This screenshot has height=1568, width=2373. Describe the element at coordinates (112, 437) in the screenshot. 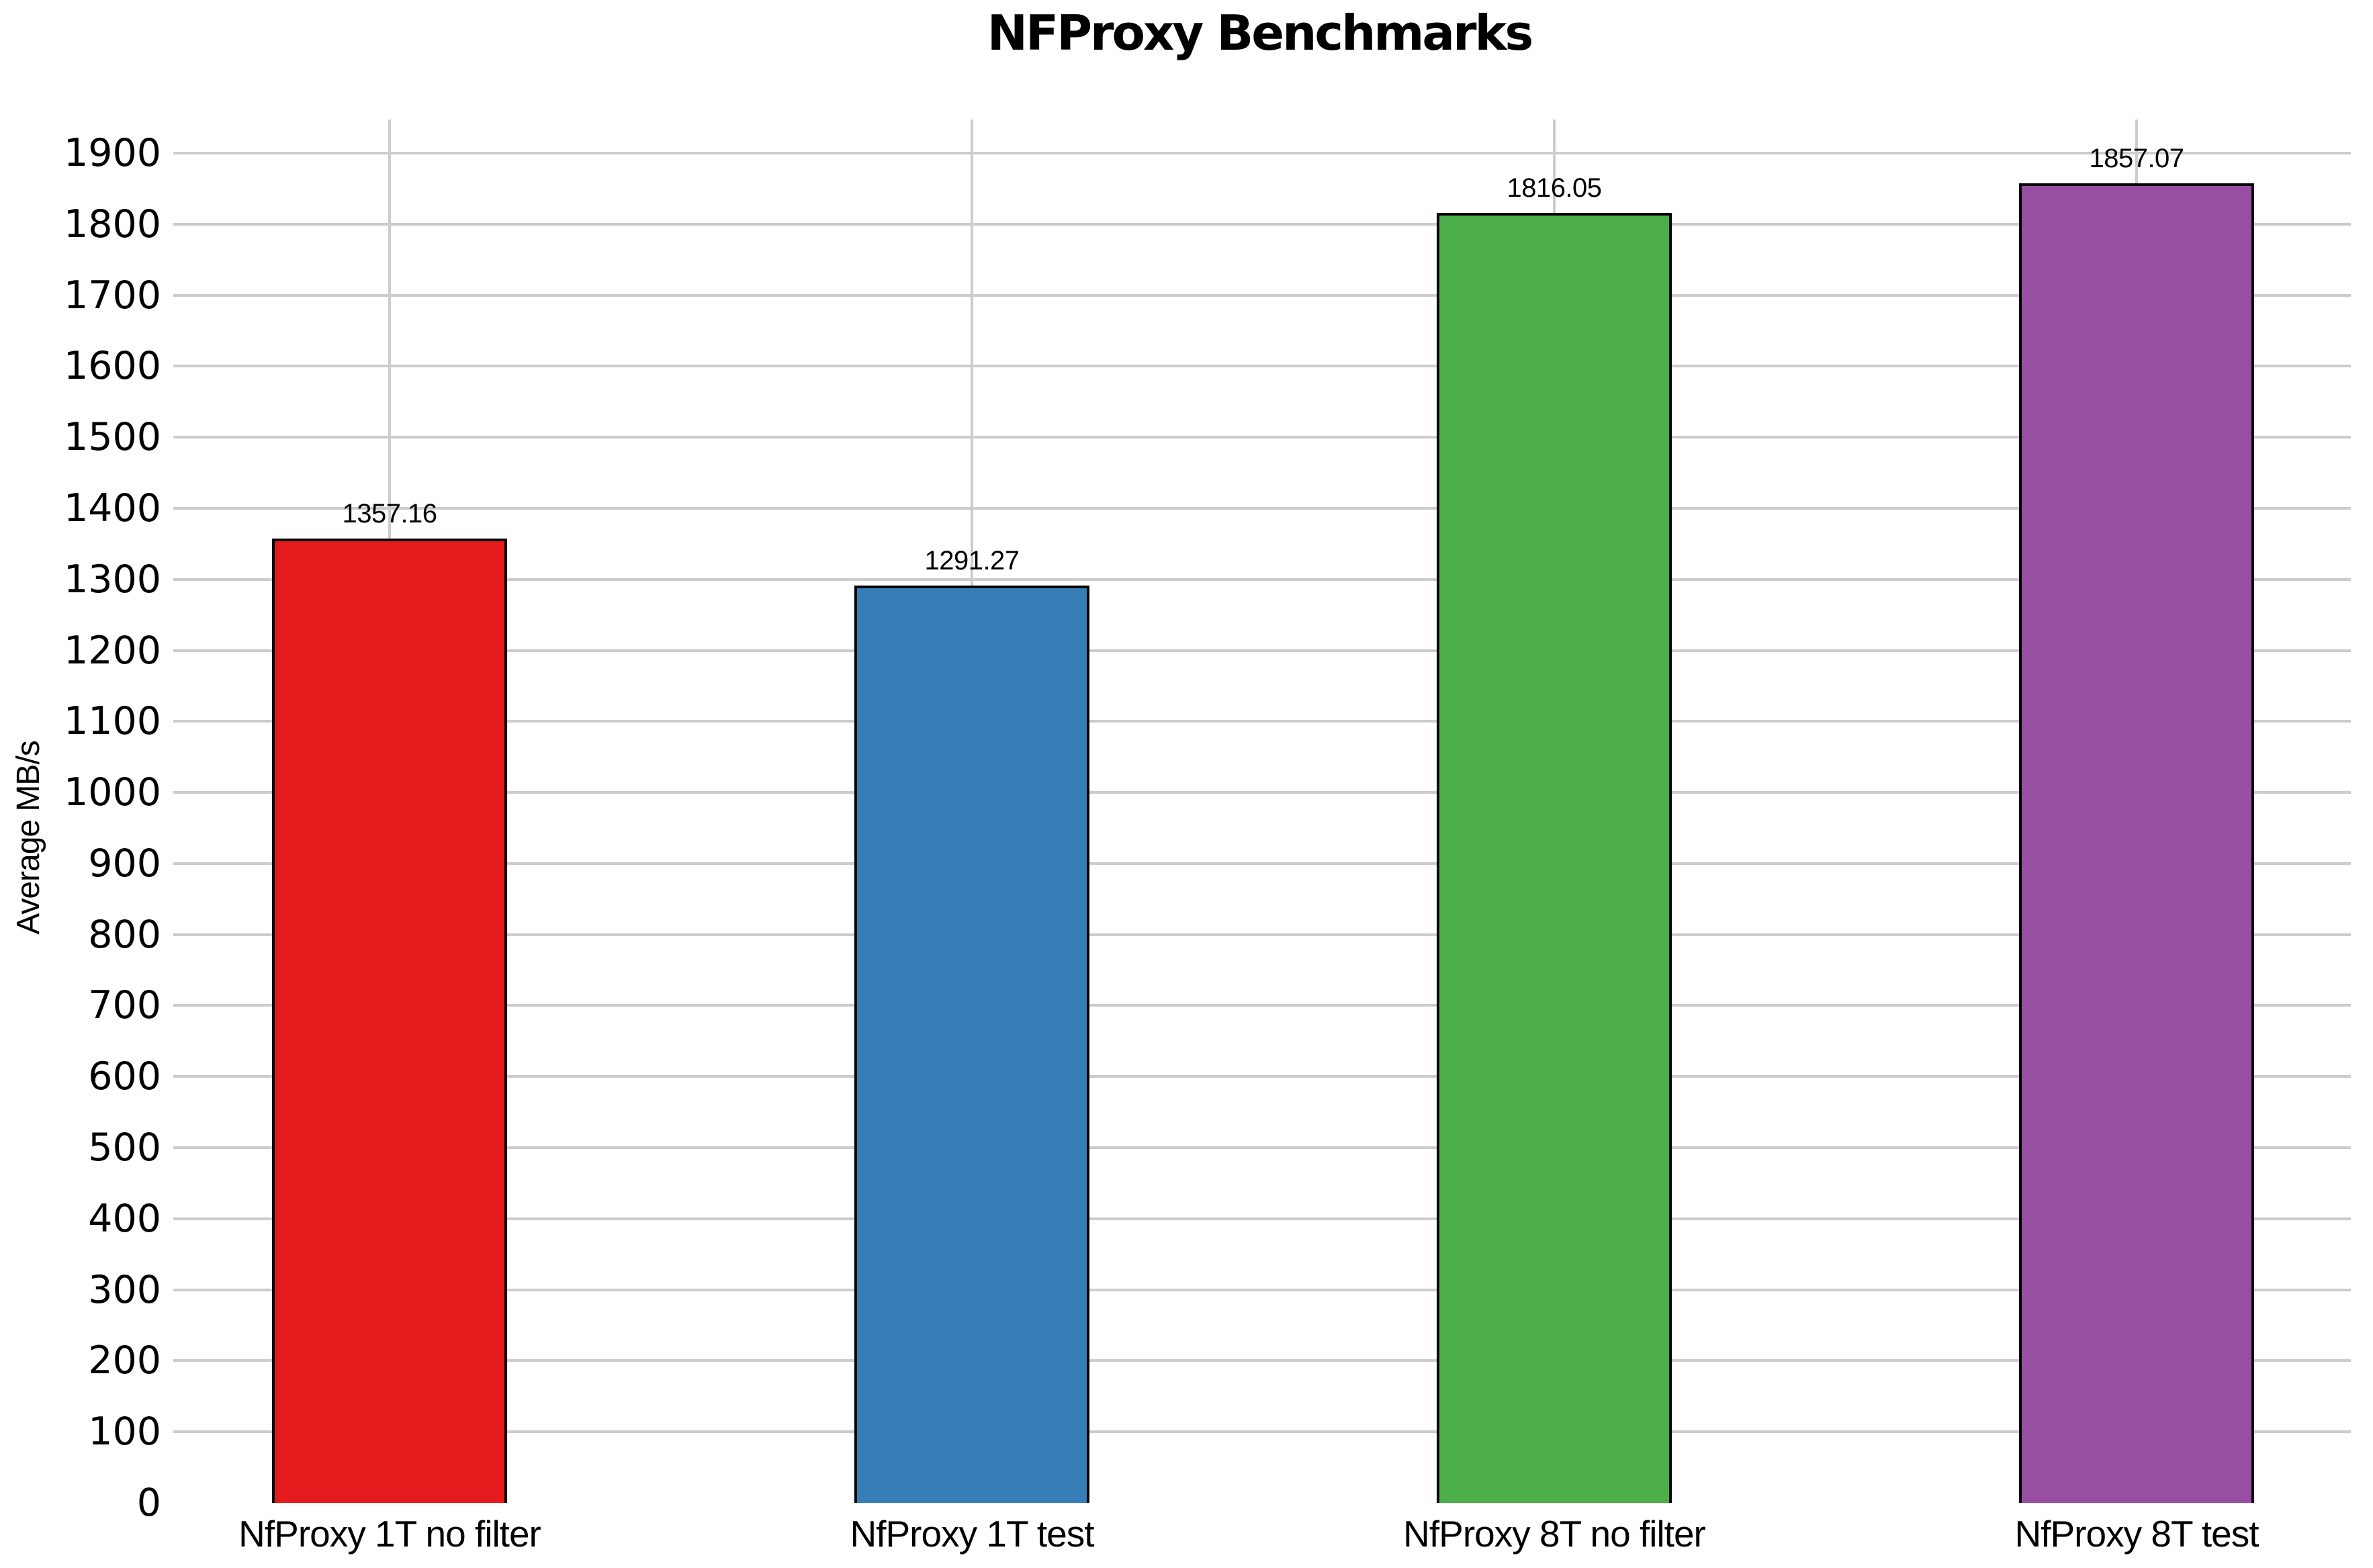

I see `y-tick-label: 1500` at that location.